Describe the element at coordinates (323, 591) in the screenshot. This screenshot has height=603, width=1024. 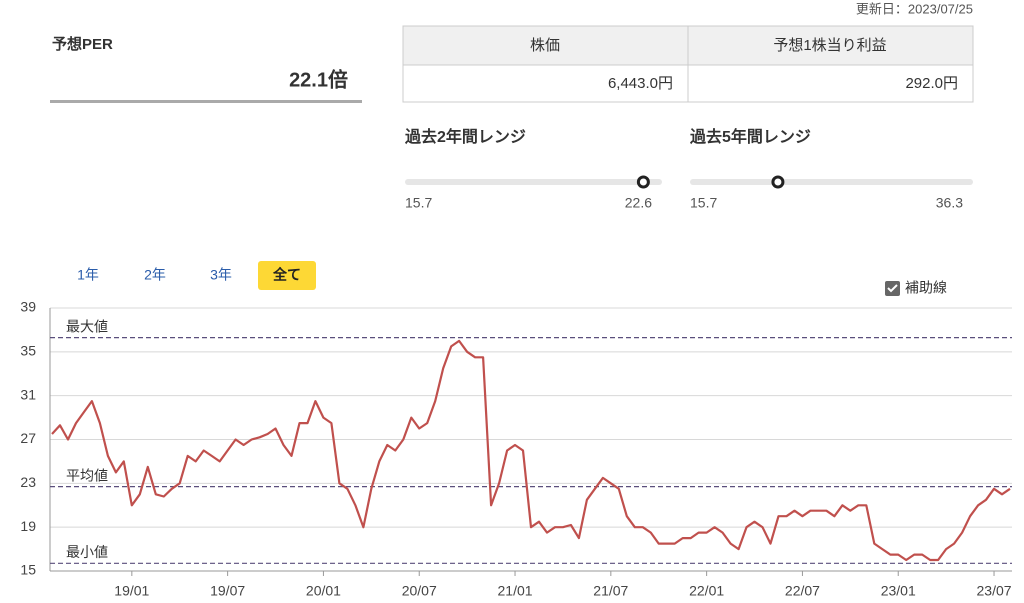
I see `x-tick-label: 20/01` at that location.